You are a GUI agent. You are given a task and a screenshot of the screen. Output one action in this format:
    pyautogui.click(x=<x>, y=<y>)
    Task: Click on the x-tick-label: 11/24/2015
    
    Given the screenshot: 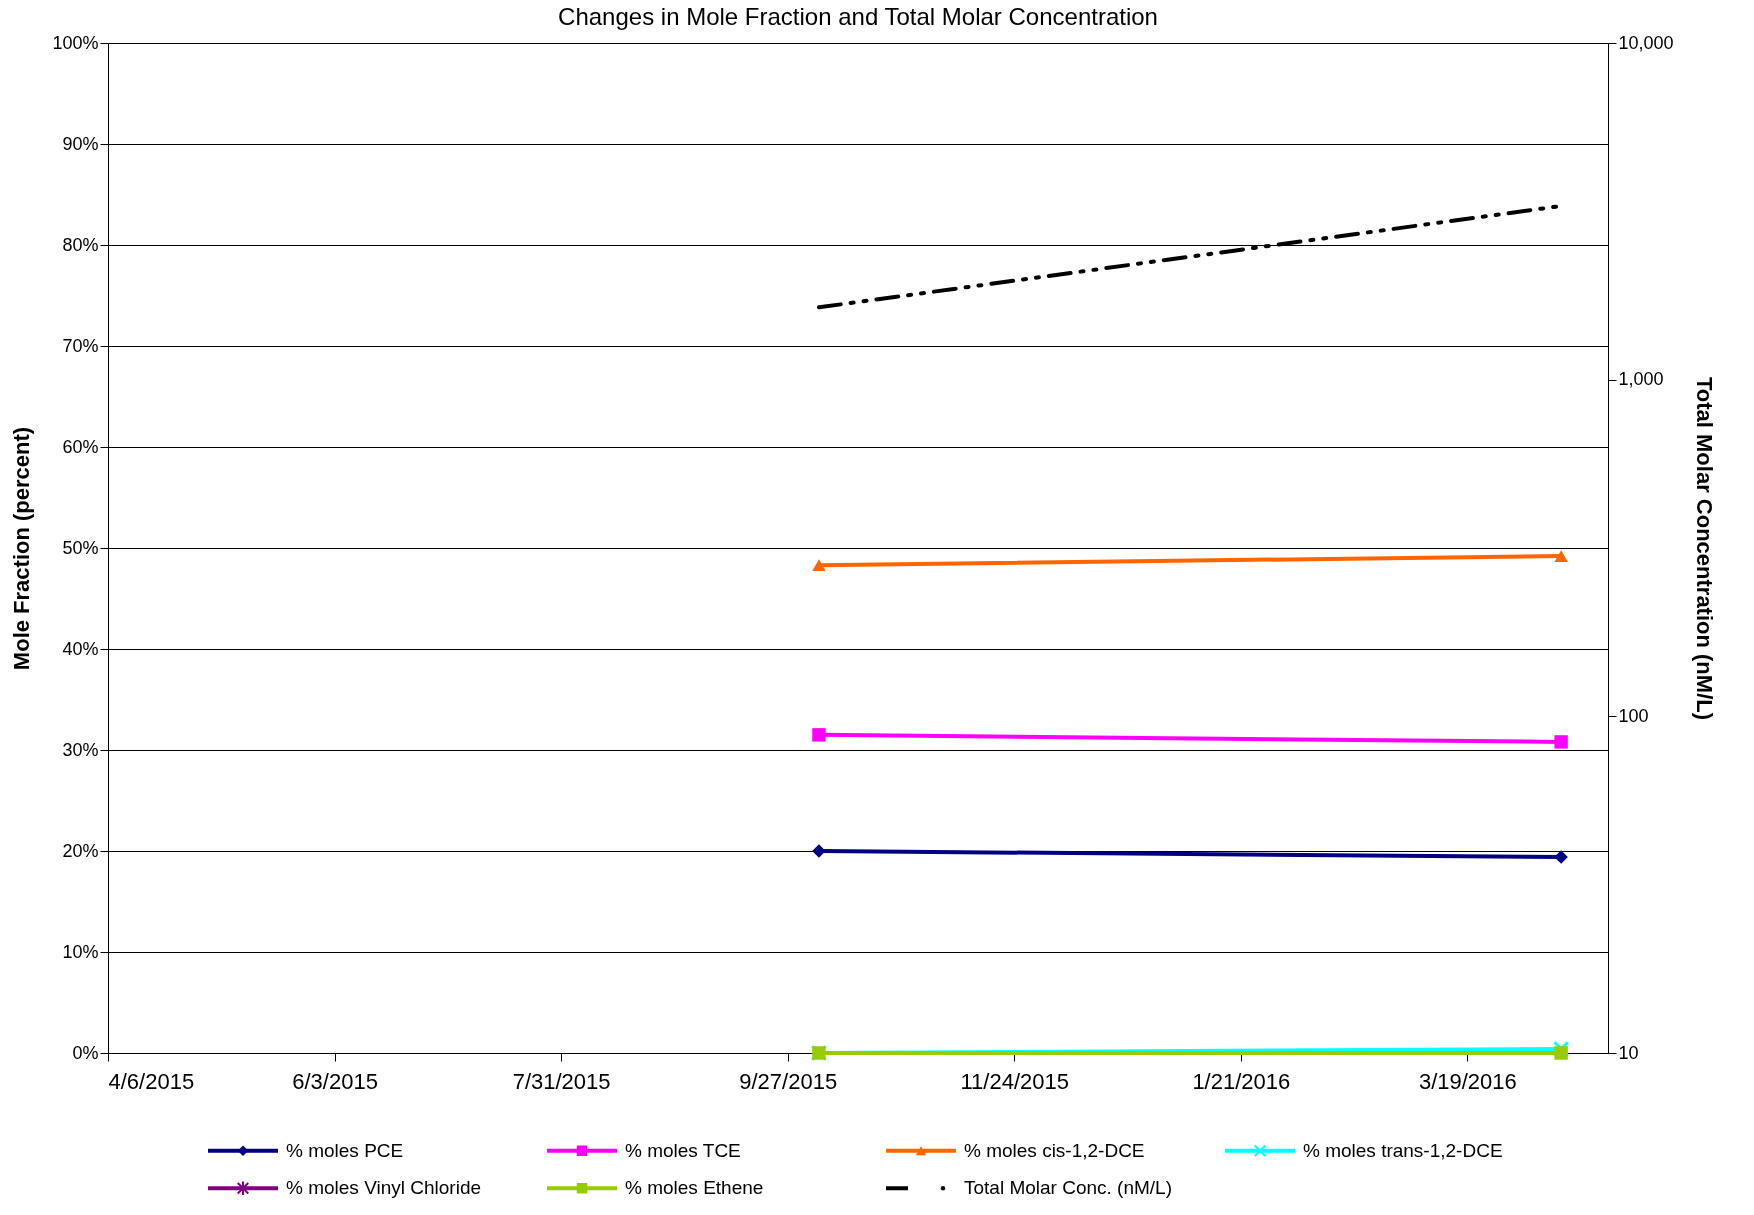 What is the action you would take?
    pyautogui.click(x=1014, y=1081)
    